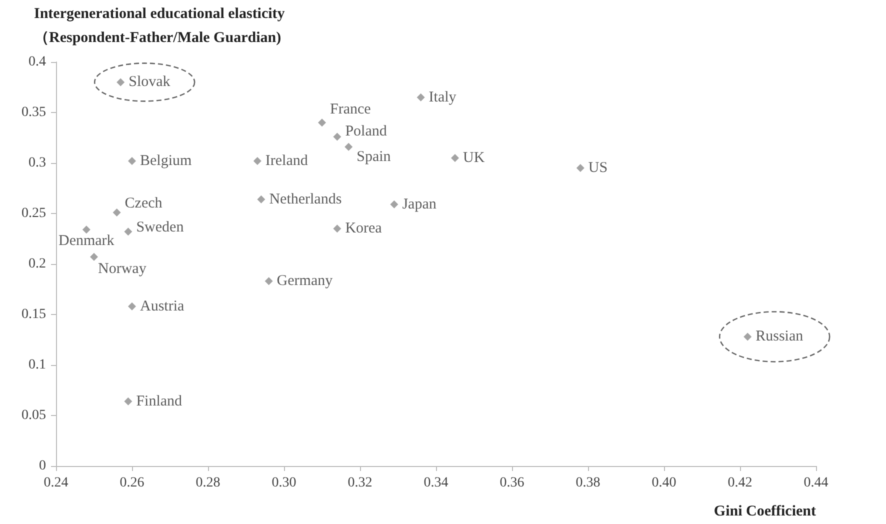 The width and height of the screenshot is (886, 524). What do you see at coordinates (765, 512) in the screenshot?
I see `x-axis-title: Gini Coefficient` at bounding box center [765, 512].